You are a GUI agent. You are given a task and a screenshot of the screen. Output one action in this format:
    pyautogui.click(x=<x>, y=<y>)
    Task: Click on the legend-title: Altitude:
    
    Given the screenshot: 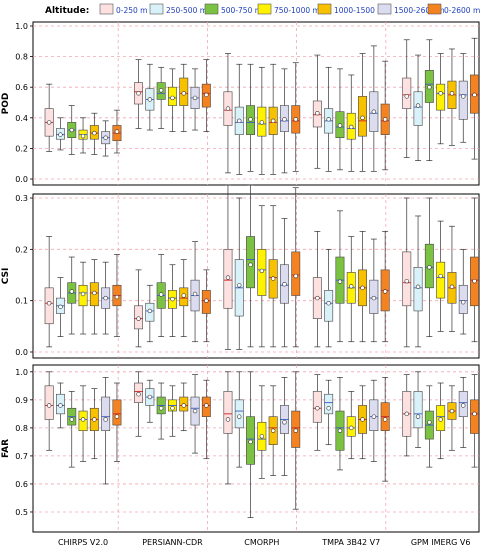 What is the action you would take?
    pyautogui.click(x=67, y=11)
    